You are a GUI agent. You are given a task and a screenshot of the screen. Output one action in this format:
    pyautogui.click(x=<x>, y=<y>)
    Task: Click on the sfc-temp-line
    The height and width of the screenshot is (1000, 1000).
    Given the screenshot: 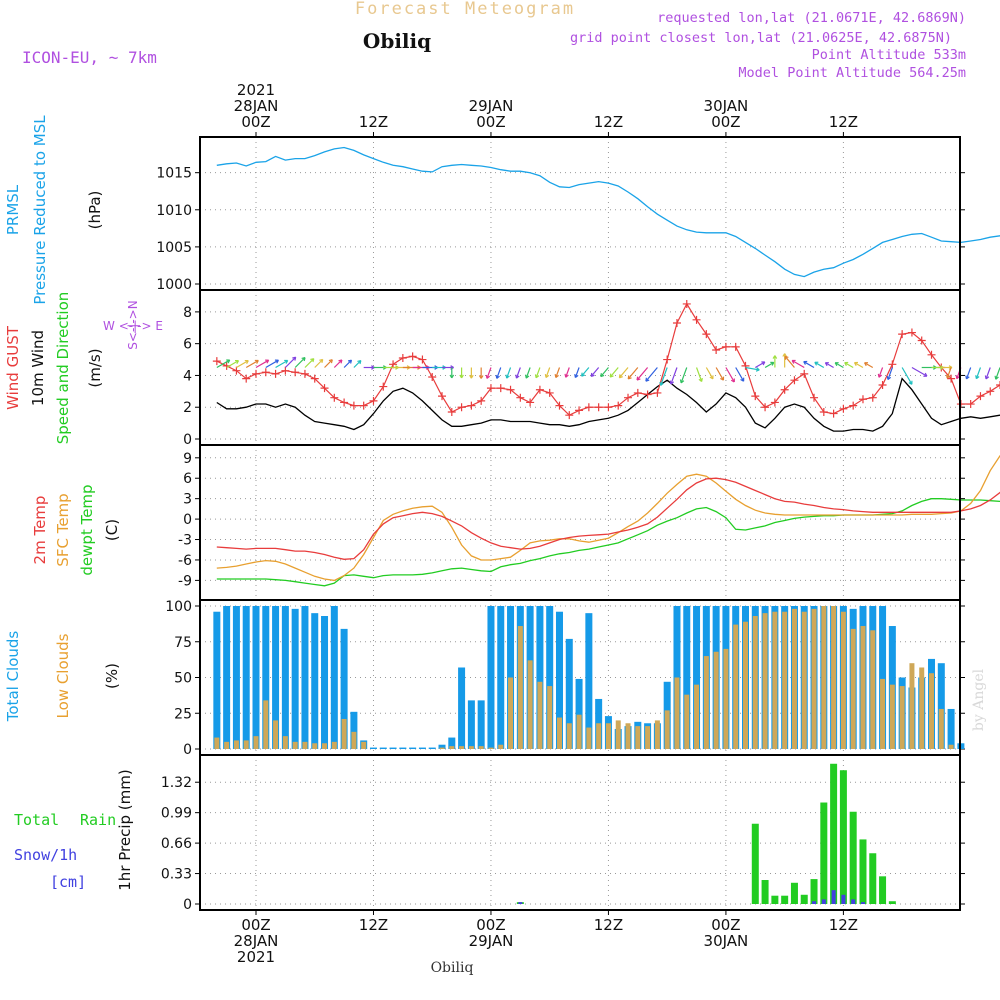 What is the action you would take?
    pyautogui.click(x=608, y=518)
    